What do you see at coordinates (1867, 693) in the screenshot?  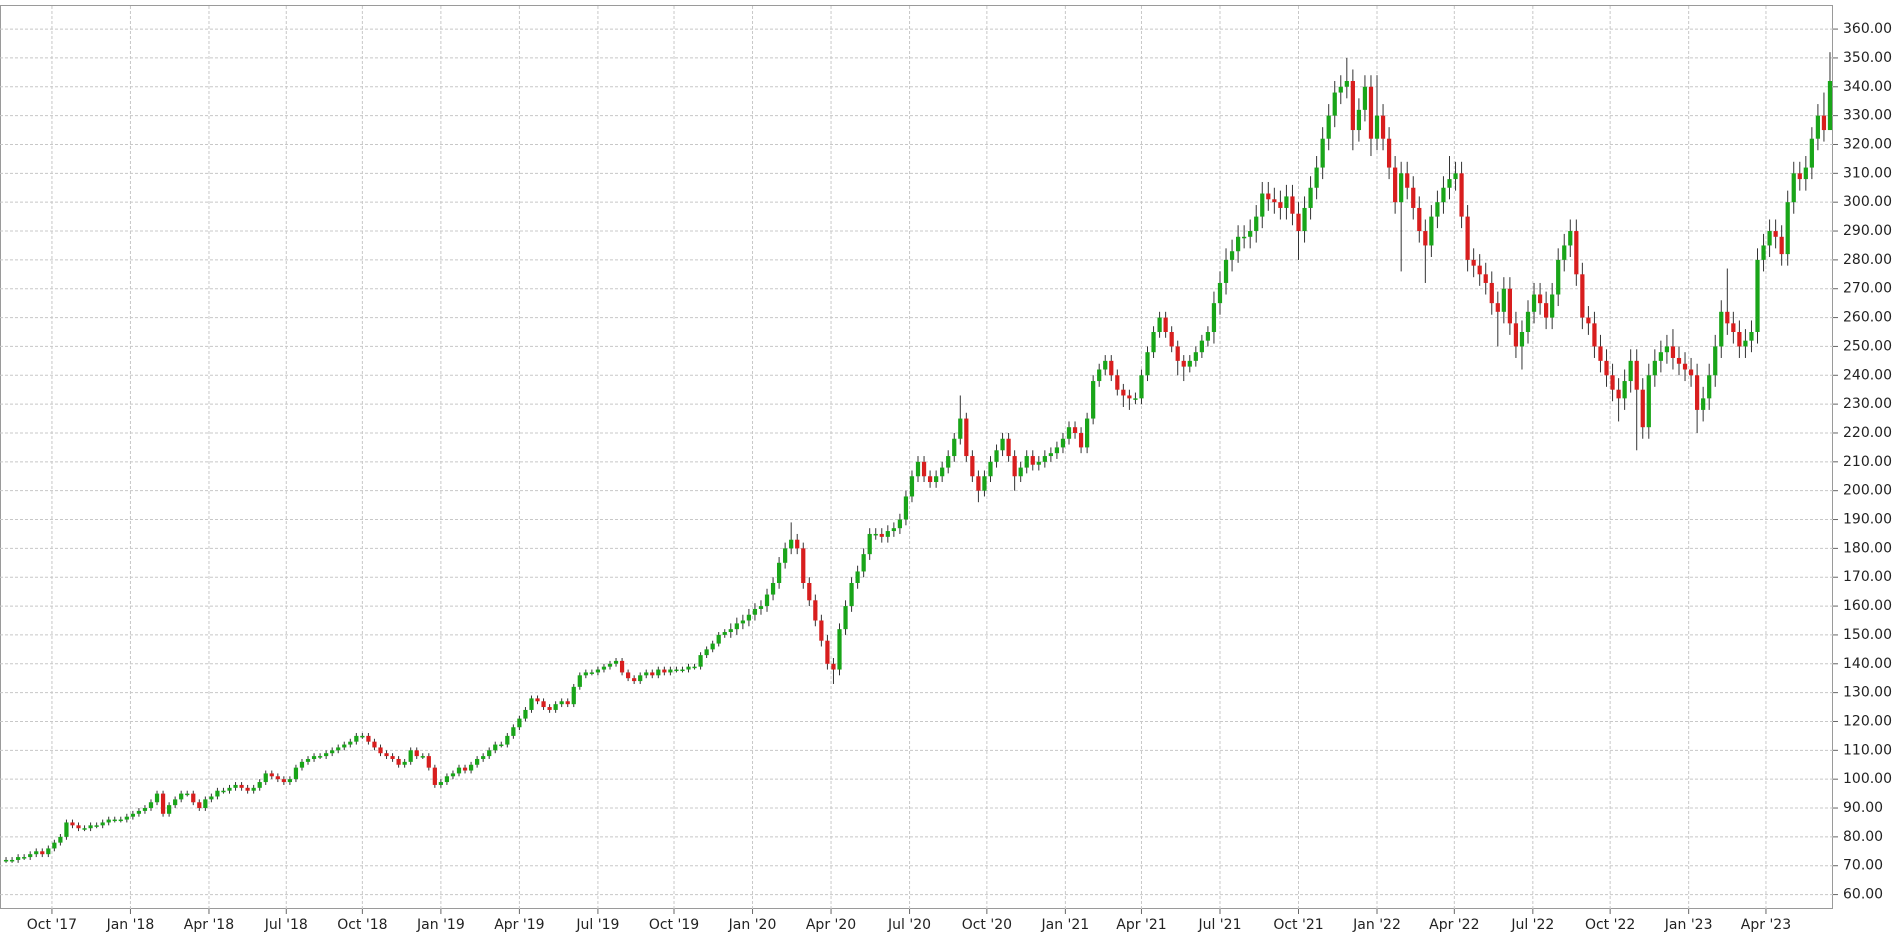 I see `y-tick-label: 130.00` at bounding box center [1867, 693].